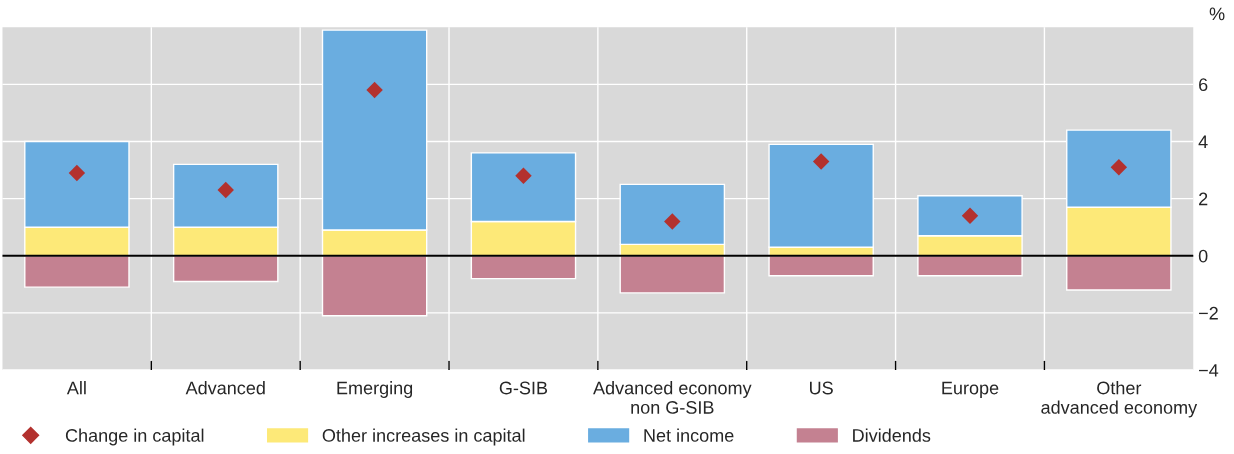 This screenshot has height=454, width=1234. I want to click on y-tick-label: 2, so click(1203, 199).